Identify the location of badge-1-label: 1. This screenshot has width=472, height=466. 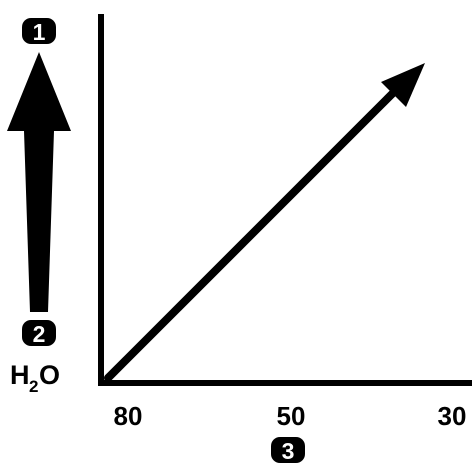
(39, 32).